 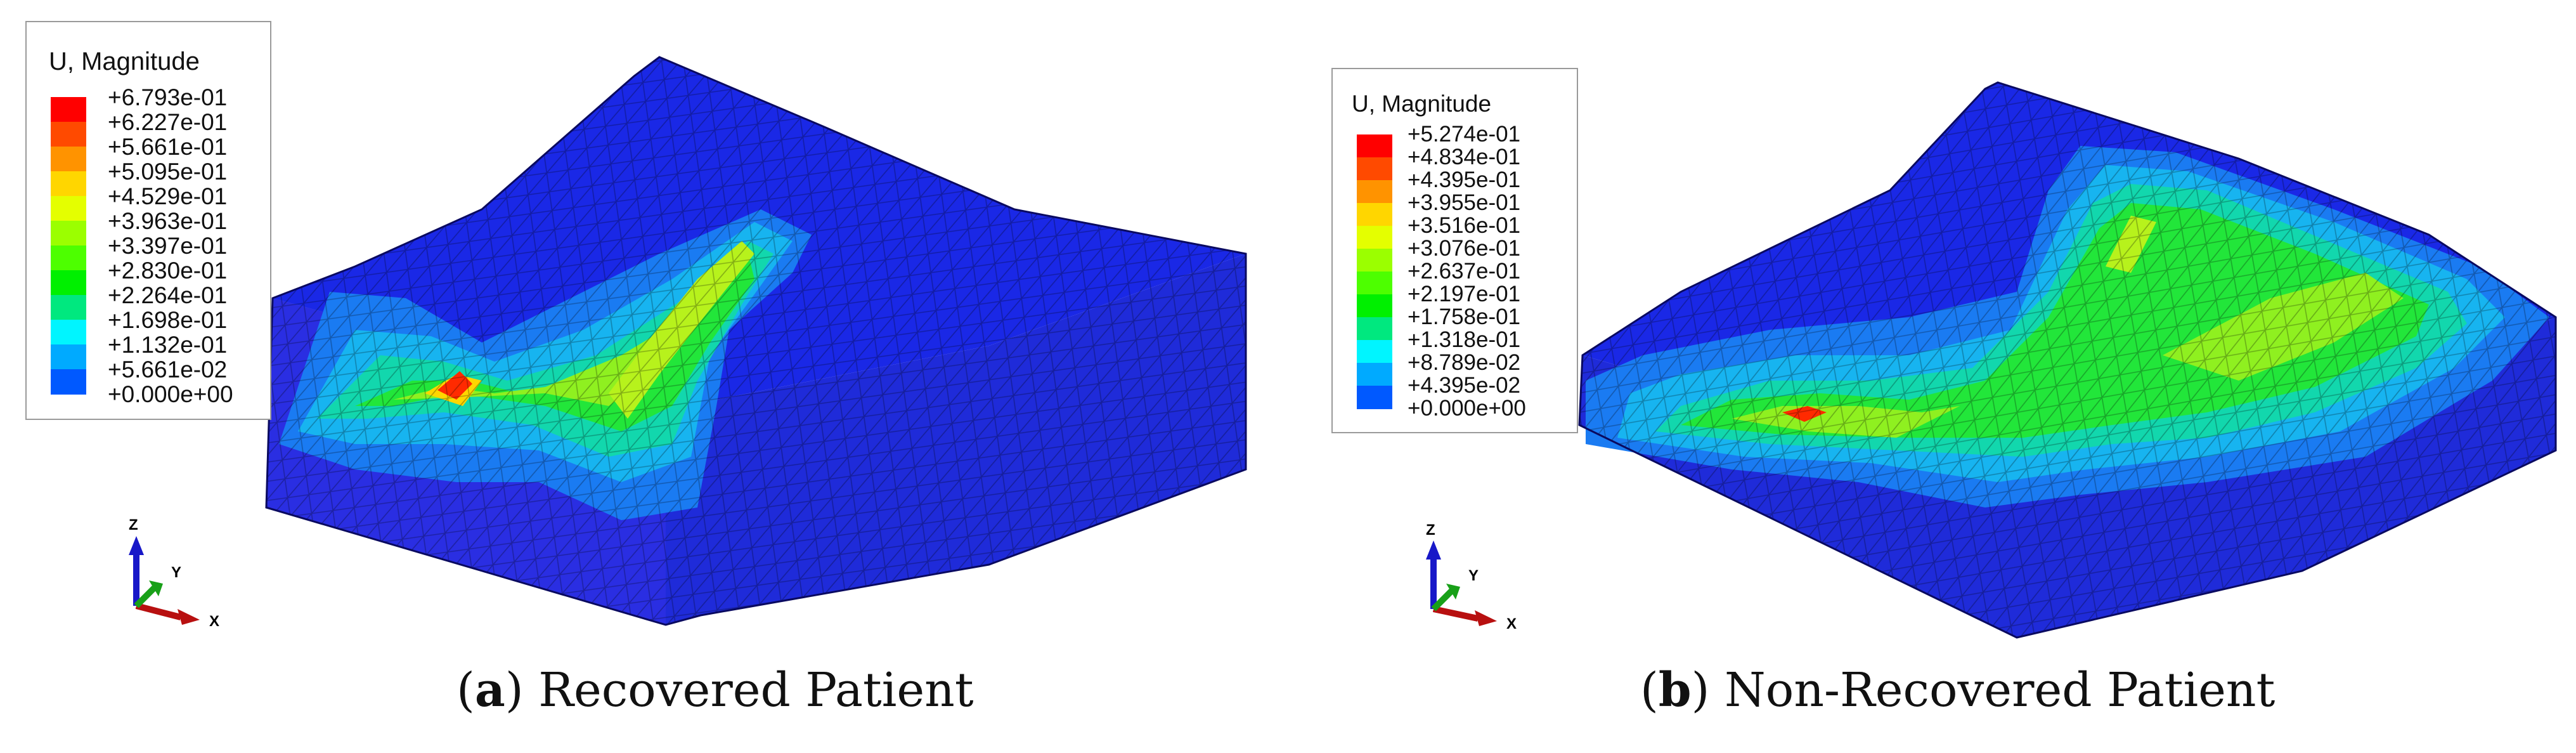 What do you see at coordinates (1464, 271) in the screenshot?
I see `legend-label: +2.637e-01` at bounding box center [1464, 271].